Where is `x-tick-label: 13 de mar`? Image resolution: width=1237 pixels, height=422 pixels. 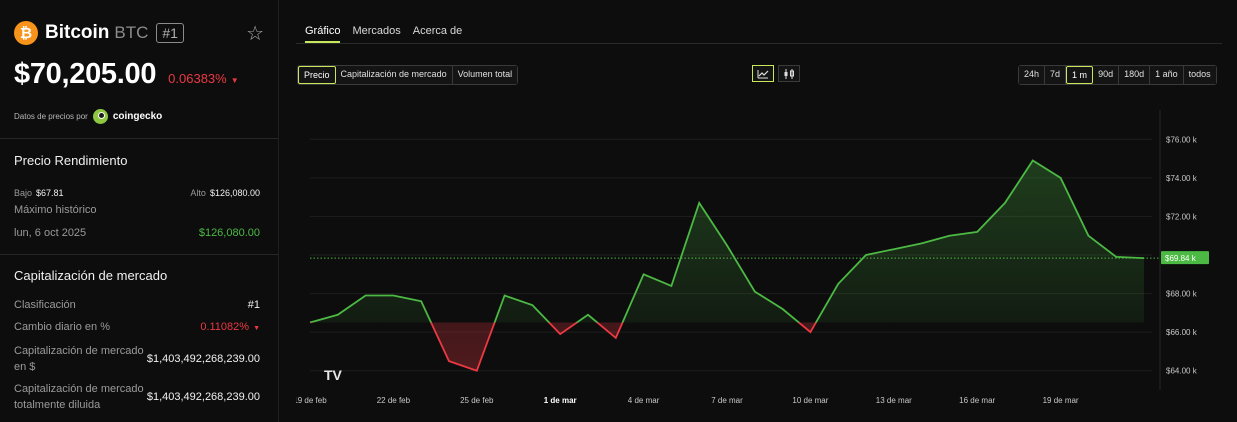 x-tick-label: 13 de mar is located at coordinates (894, 400).